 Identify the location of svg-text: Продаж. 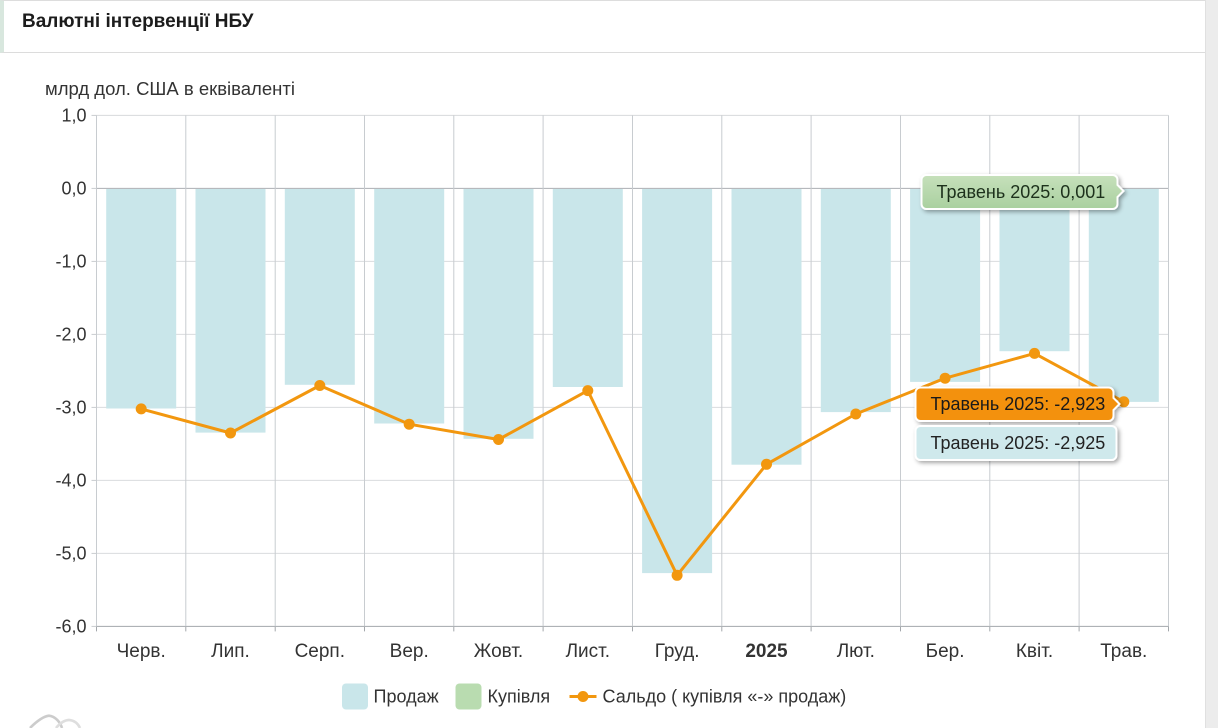
(406, 697).